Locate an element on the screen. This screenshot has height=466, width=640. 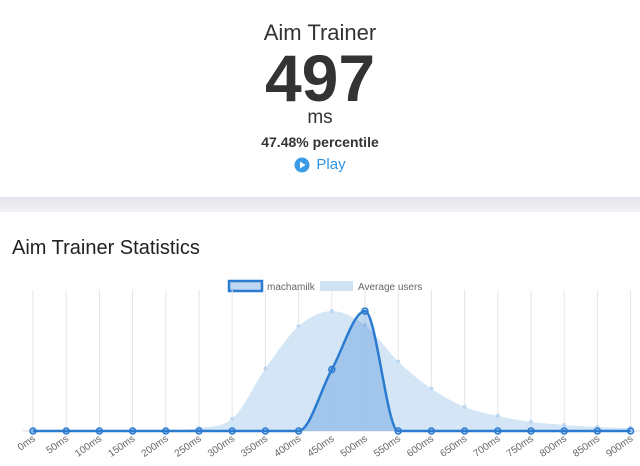
x-tick-label: 50ms is located at coordinates (58, 444).